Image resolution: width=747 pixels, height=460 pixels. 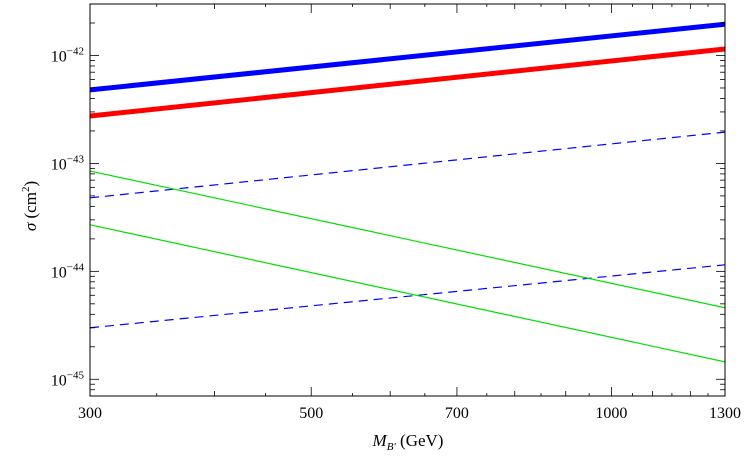 I want to click on y-axis-label-symbol: σ, so click(x=30, y=226).